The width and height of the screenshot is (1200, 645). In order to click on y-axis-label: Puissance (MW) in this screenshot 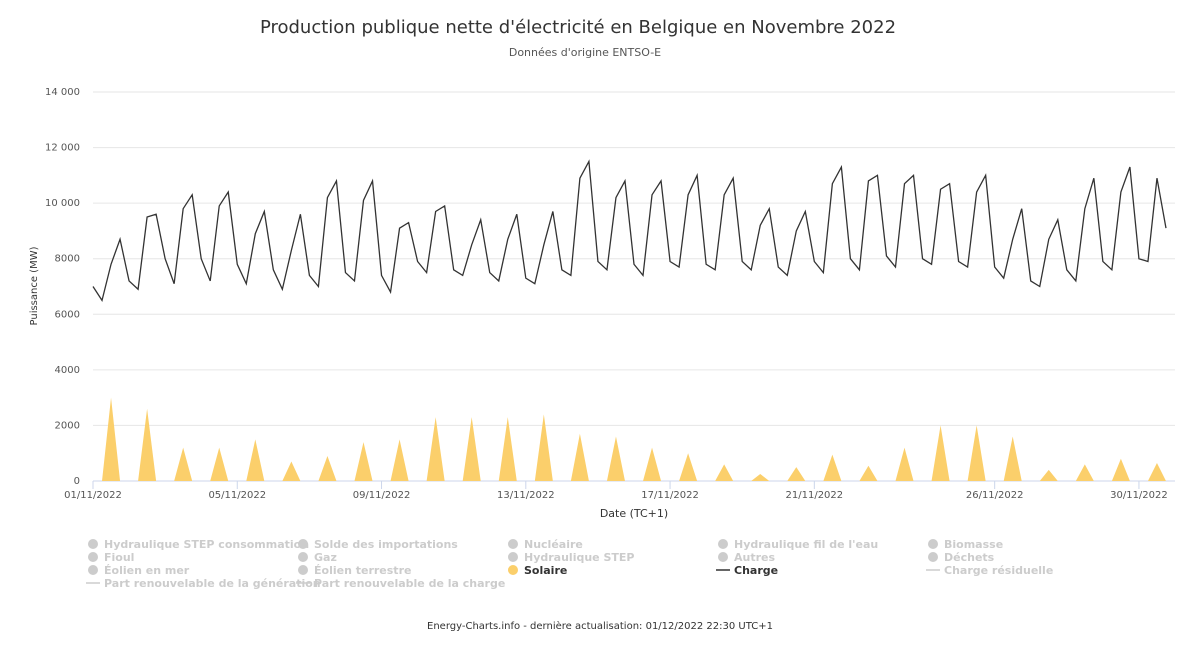, I will do `click(34, 285)`.